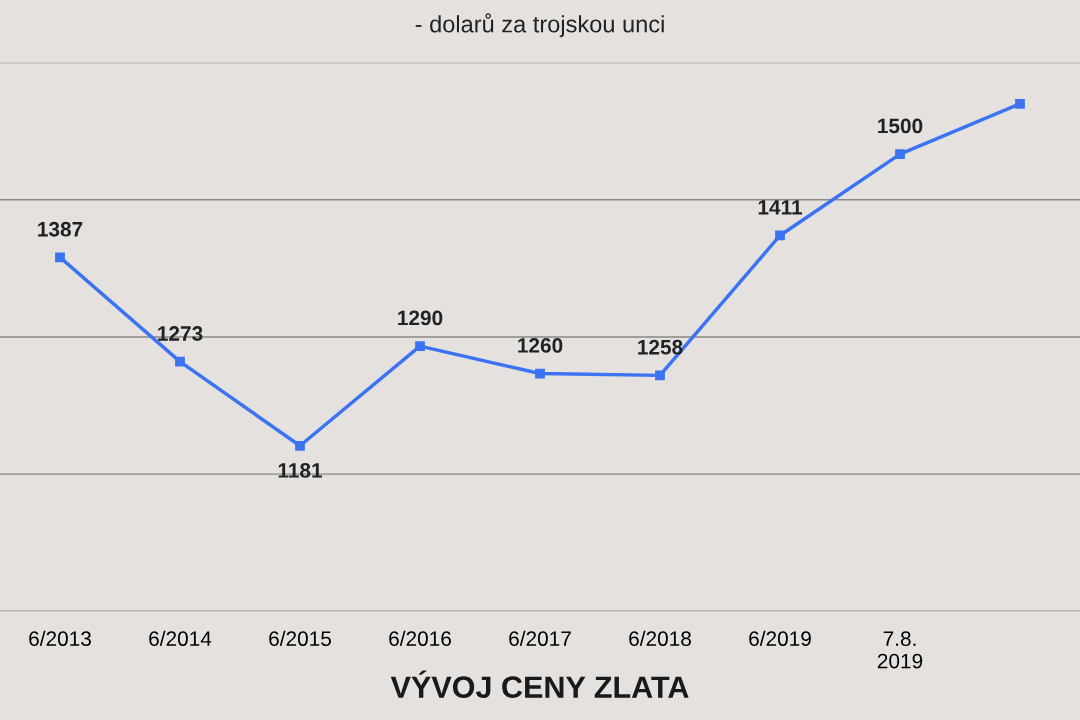 Image resolution: width=1080 pixels, height=720 pixels. What do you see at coordinates (420, 318) in the screenshot?
I see `data-label: 1290` at bounding box center [420, 318].